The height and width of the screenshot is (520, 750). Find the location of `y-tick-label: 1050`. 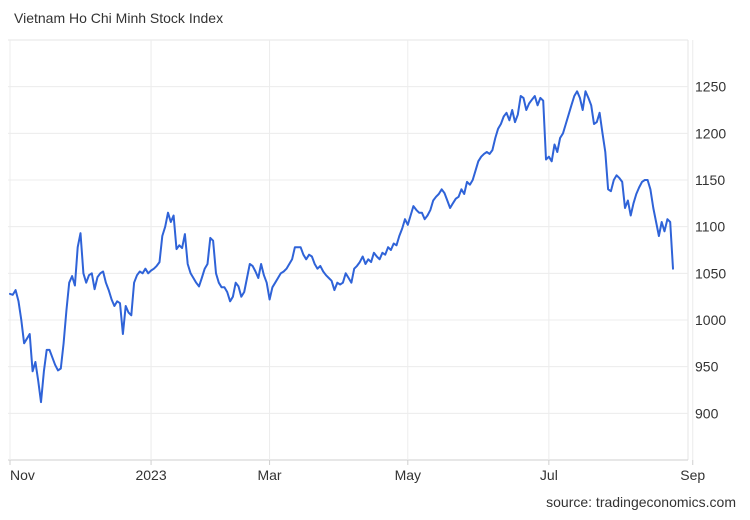

y-tick-label: 1050 is located at coordinates (710, 273).